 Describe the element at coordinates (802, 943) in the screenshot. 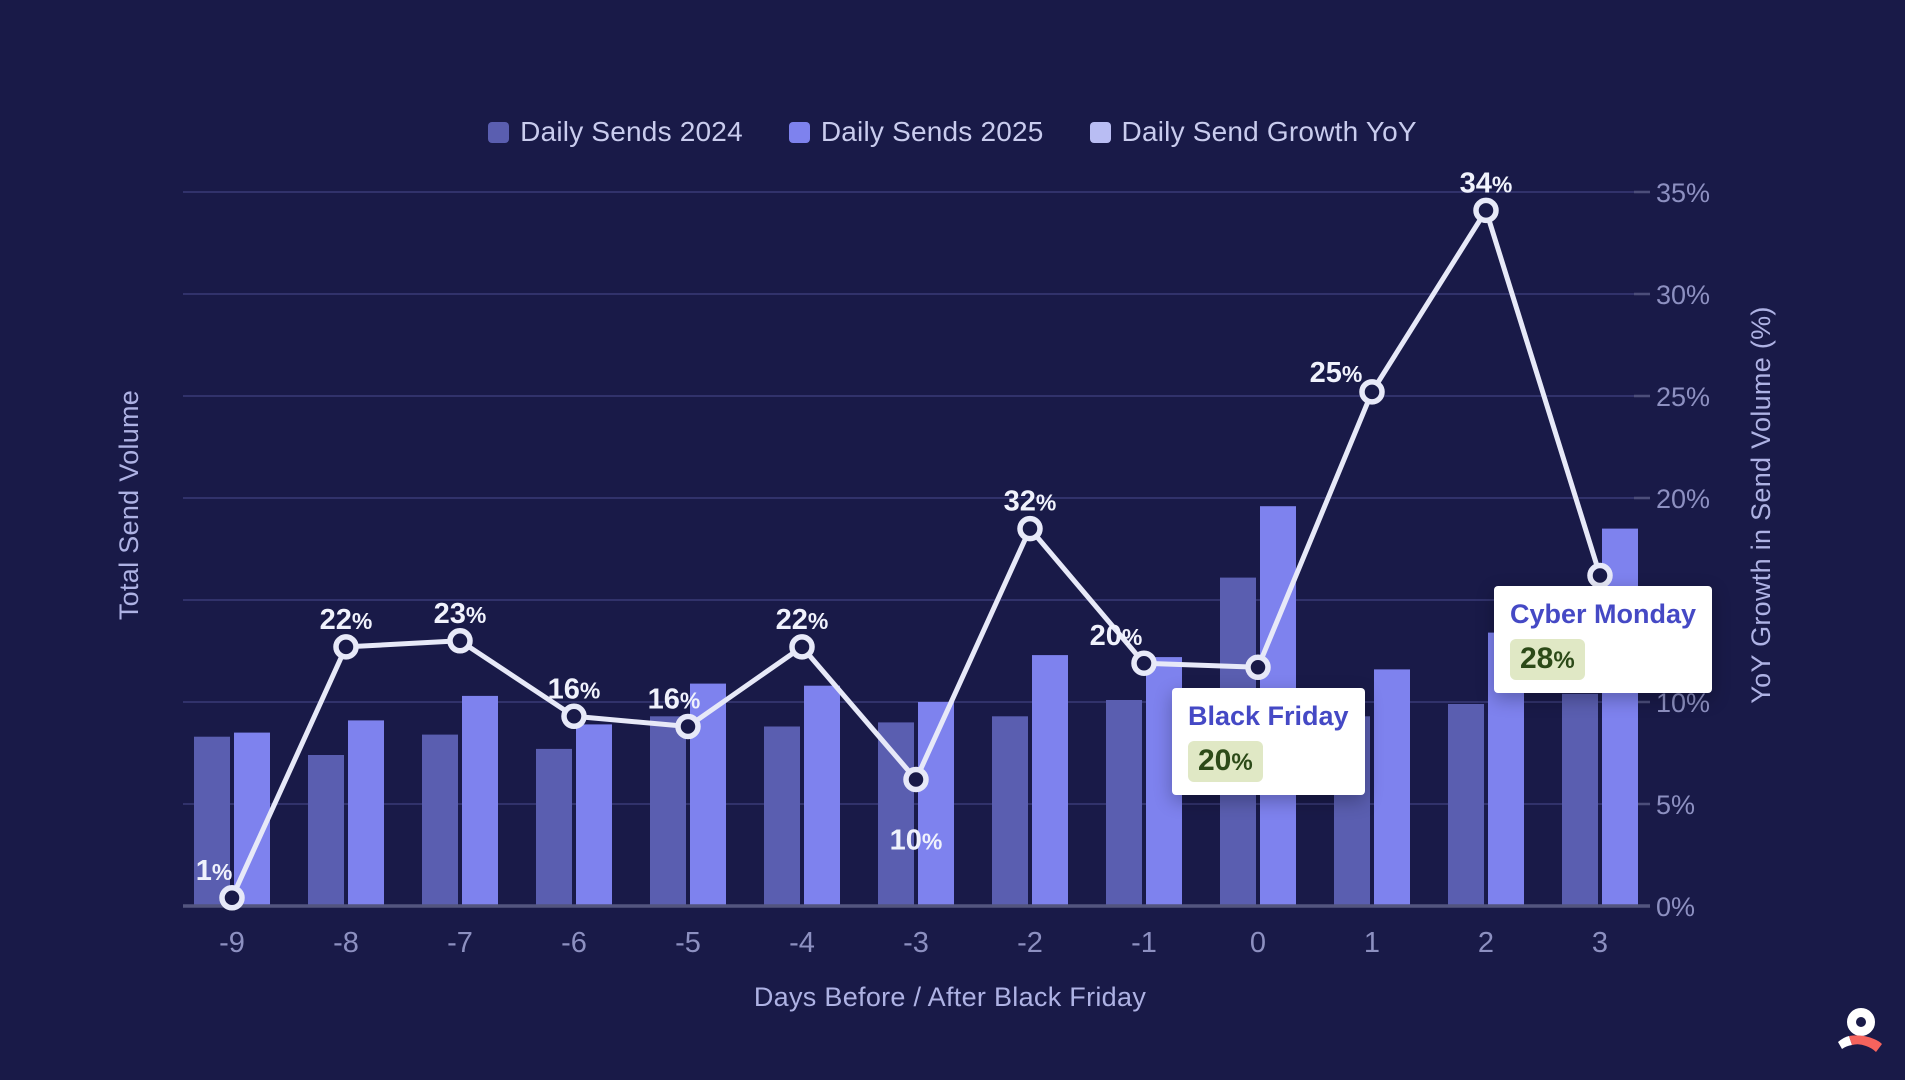

I see `x-axis-tick-label: -4` at that location.